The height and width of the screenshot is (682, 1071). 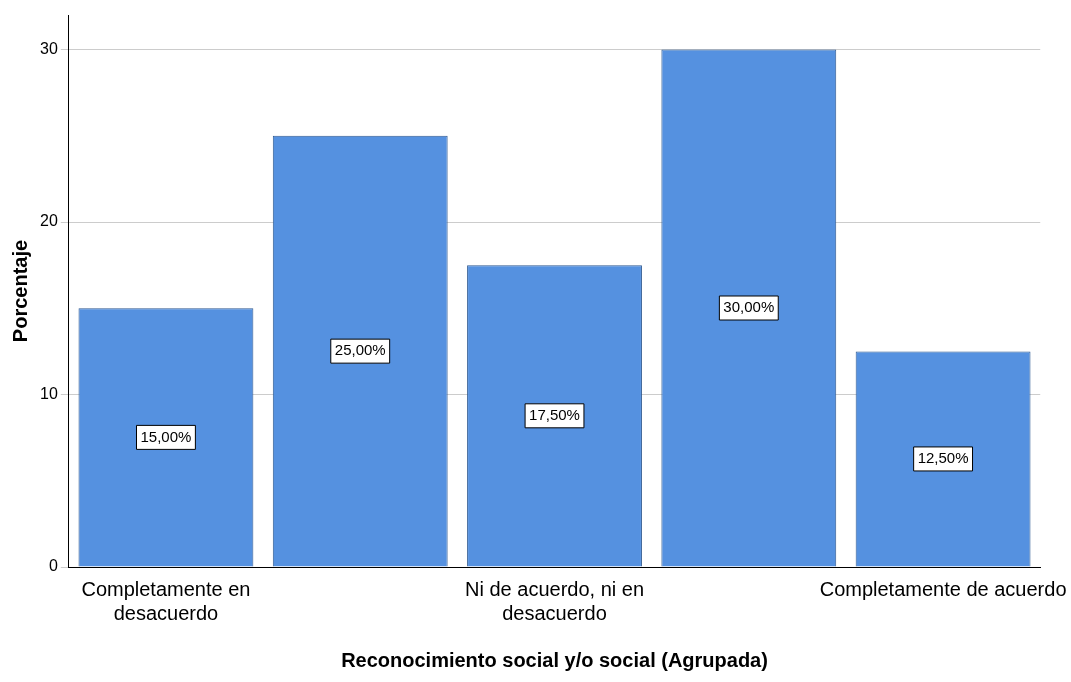 What do you see at coordinates (19, 291) in the screenshot?
I see `y-axis-title: Porcentaje` at bounding box center [19, 291].